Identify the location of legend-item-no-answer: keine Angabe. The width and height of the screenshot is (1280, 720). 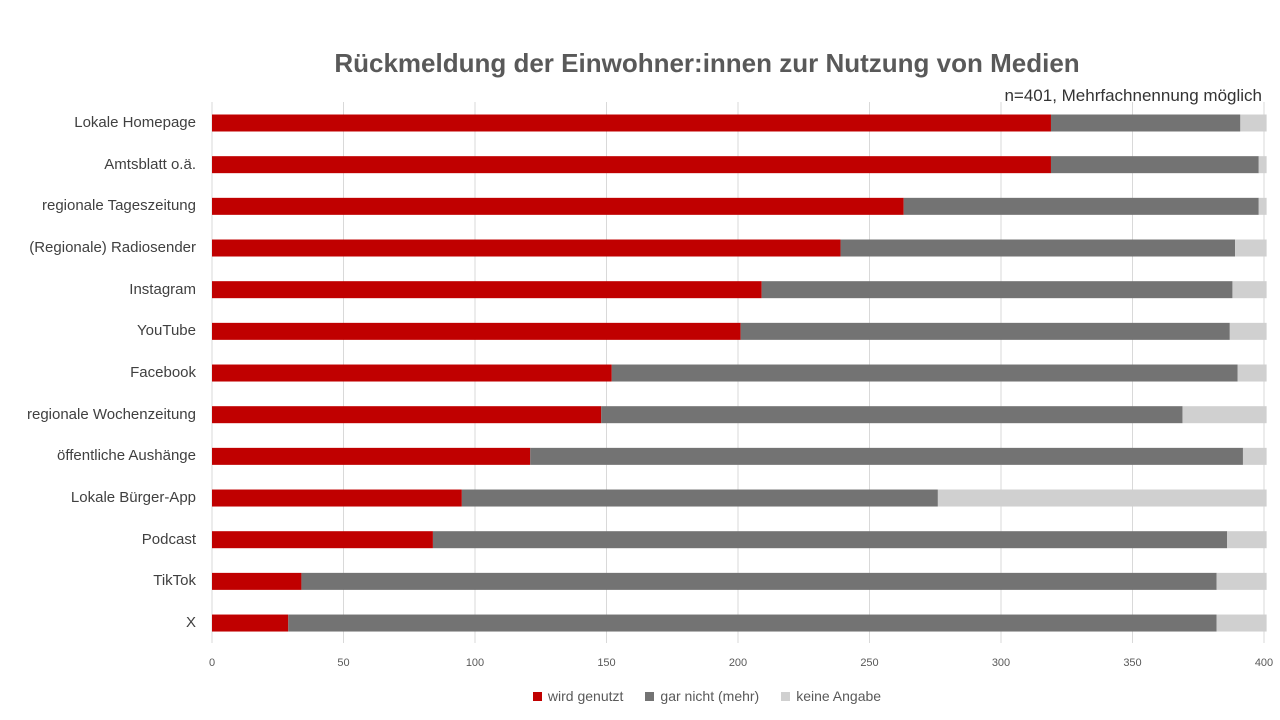
(831, 696).